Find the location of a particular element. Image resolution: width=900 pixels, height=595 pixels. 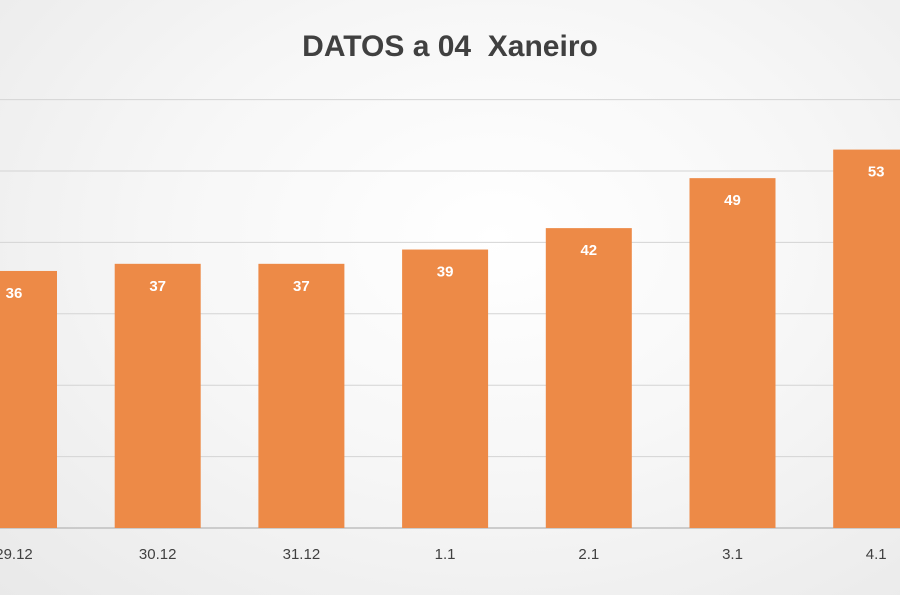

x-tick-31.12: 31.12 is located at coordinates (302, 554).